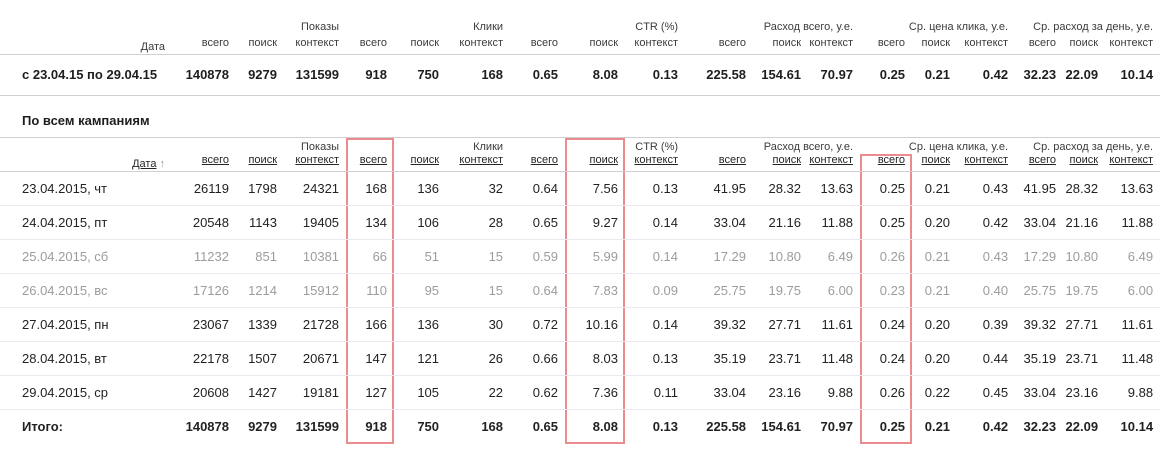 This screenshot has width=1160, height=449. Describe the element at coordinates (808, 147) in the screenshot. I see `group-cost: Расход всего, у.е.` at that location.